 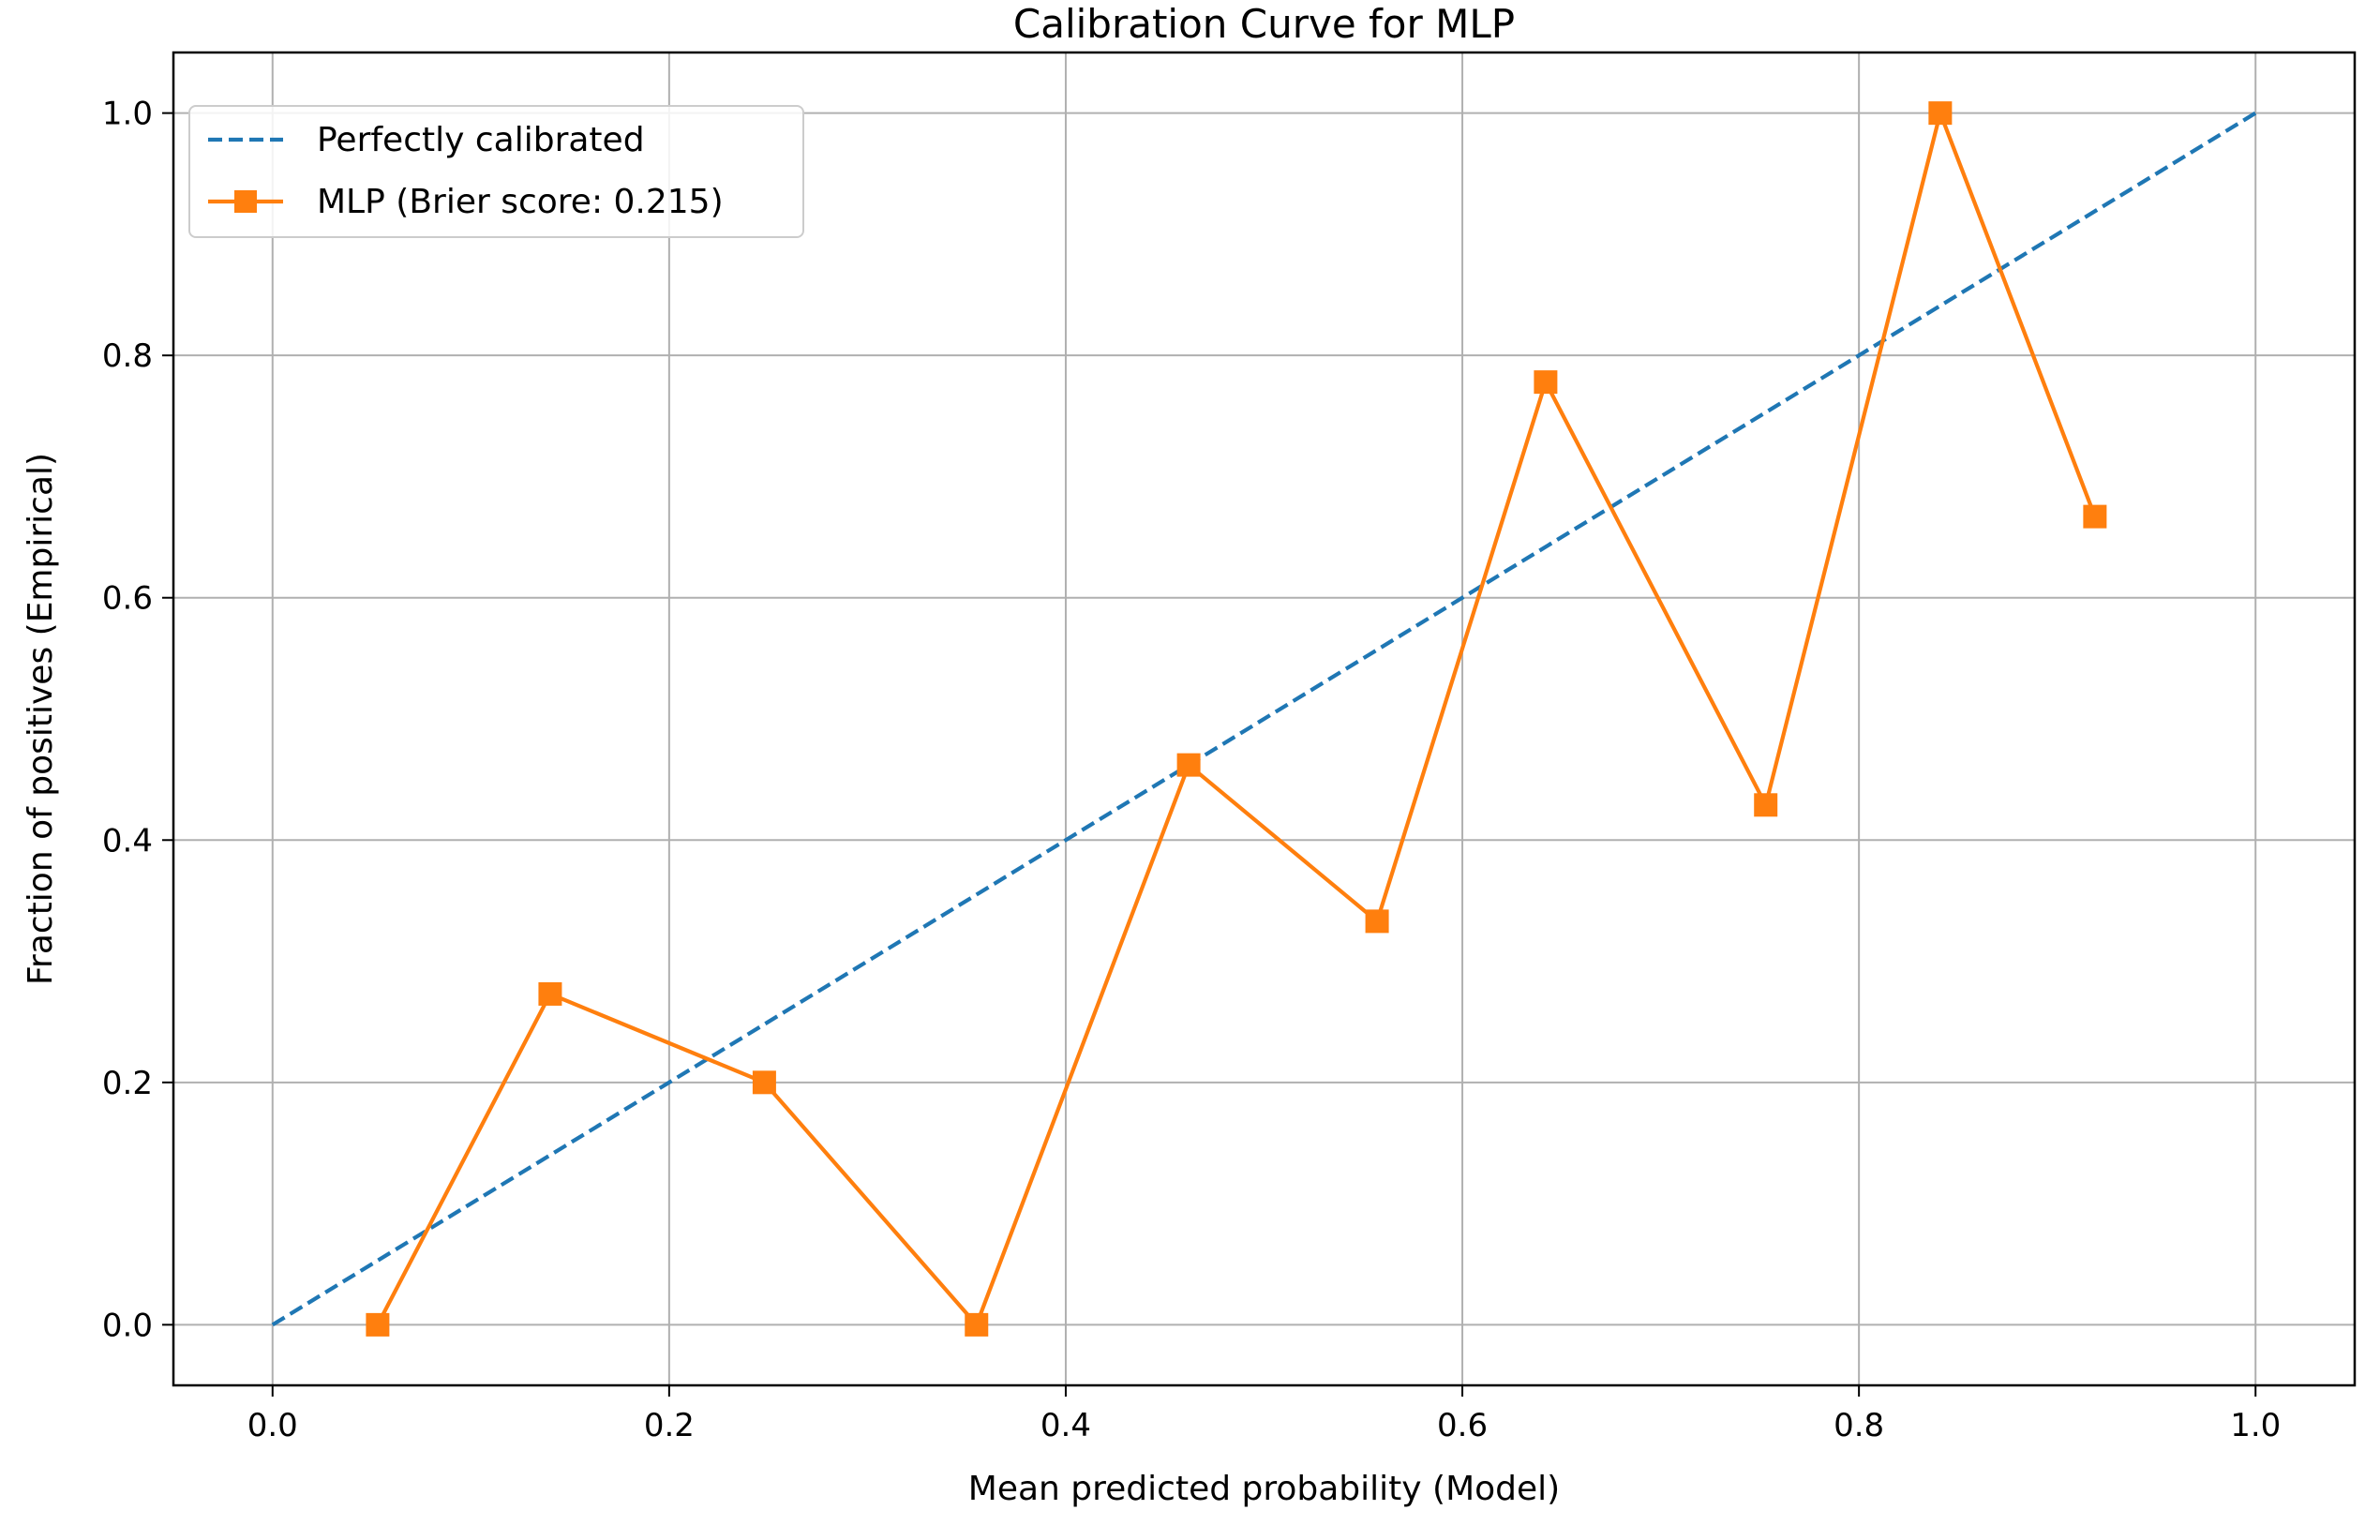 I want to click on y-tick-label: 1.0, so click(x=127, y=114).